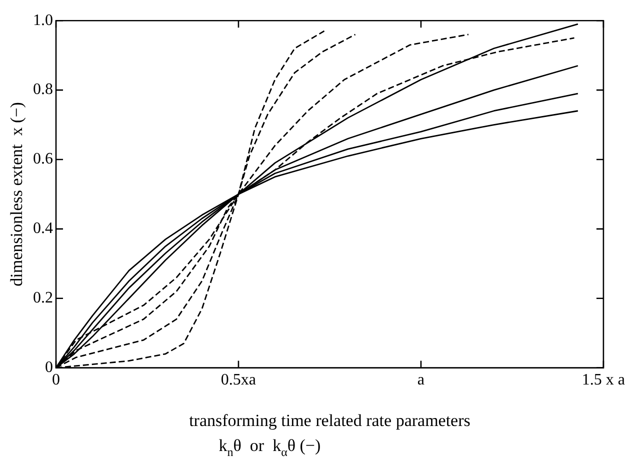 The width and height of the screenshot is (636, 473). What do you see at coordinates (43, 89) in the screenshot?
I see `y-tick-label: 0.8` at bounding box center [43, 89].